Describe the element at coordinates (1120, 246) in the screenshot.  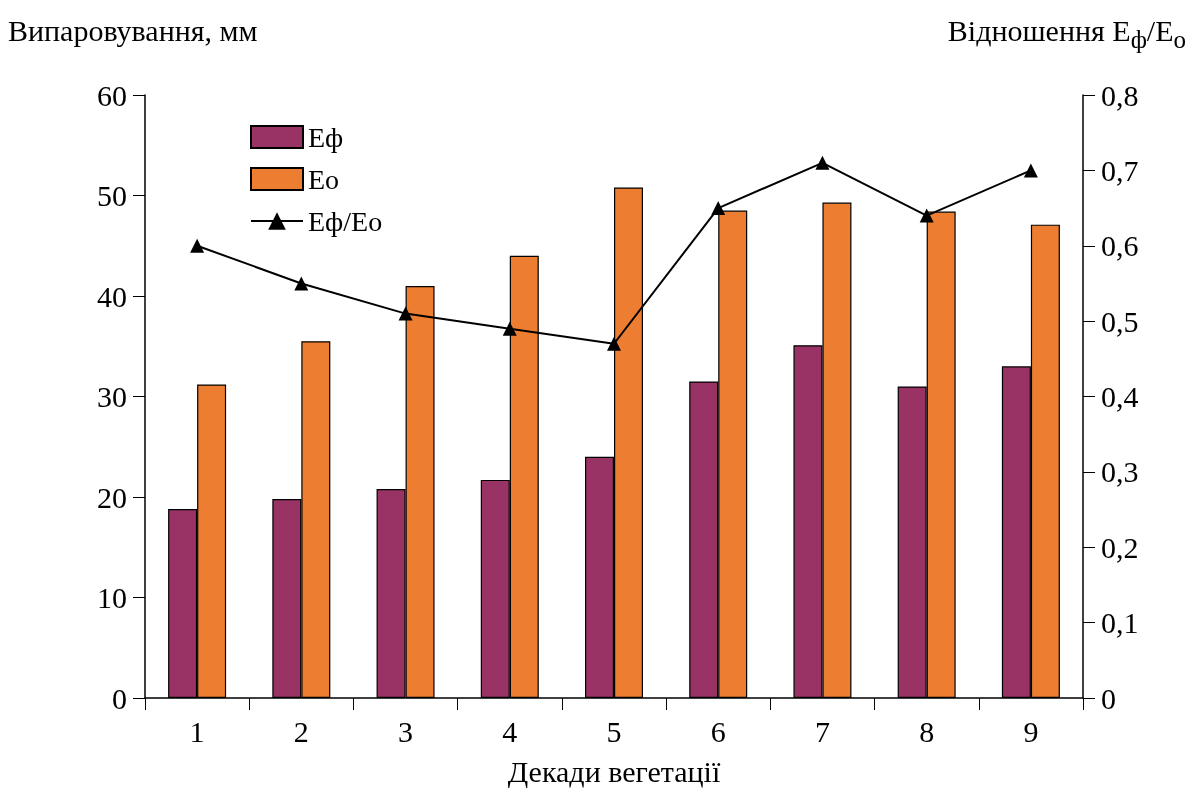
I see `y2-tick-label: 0,6` at that location.